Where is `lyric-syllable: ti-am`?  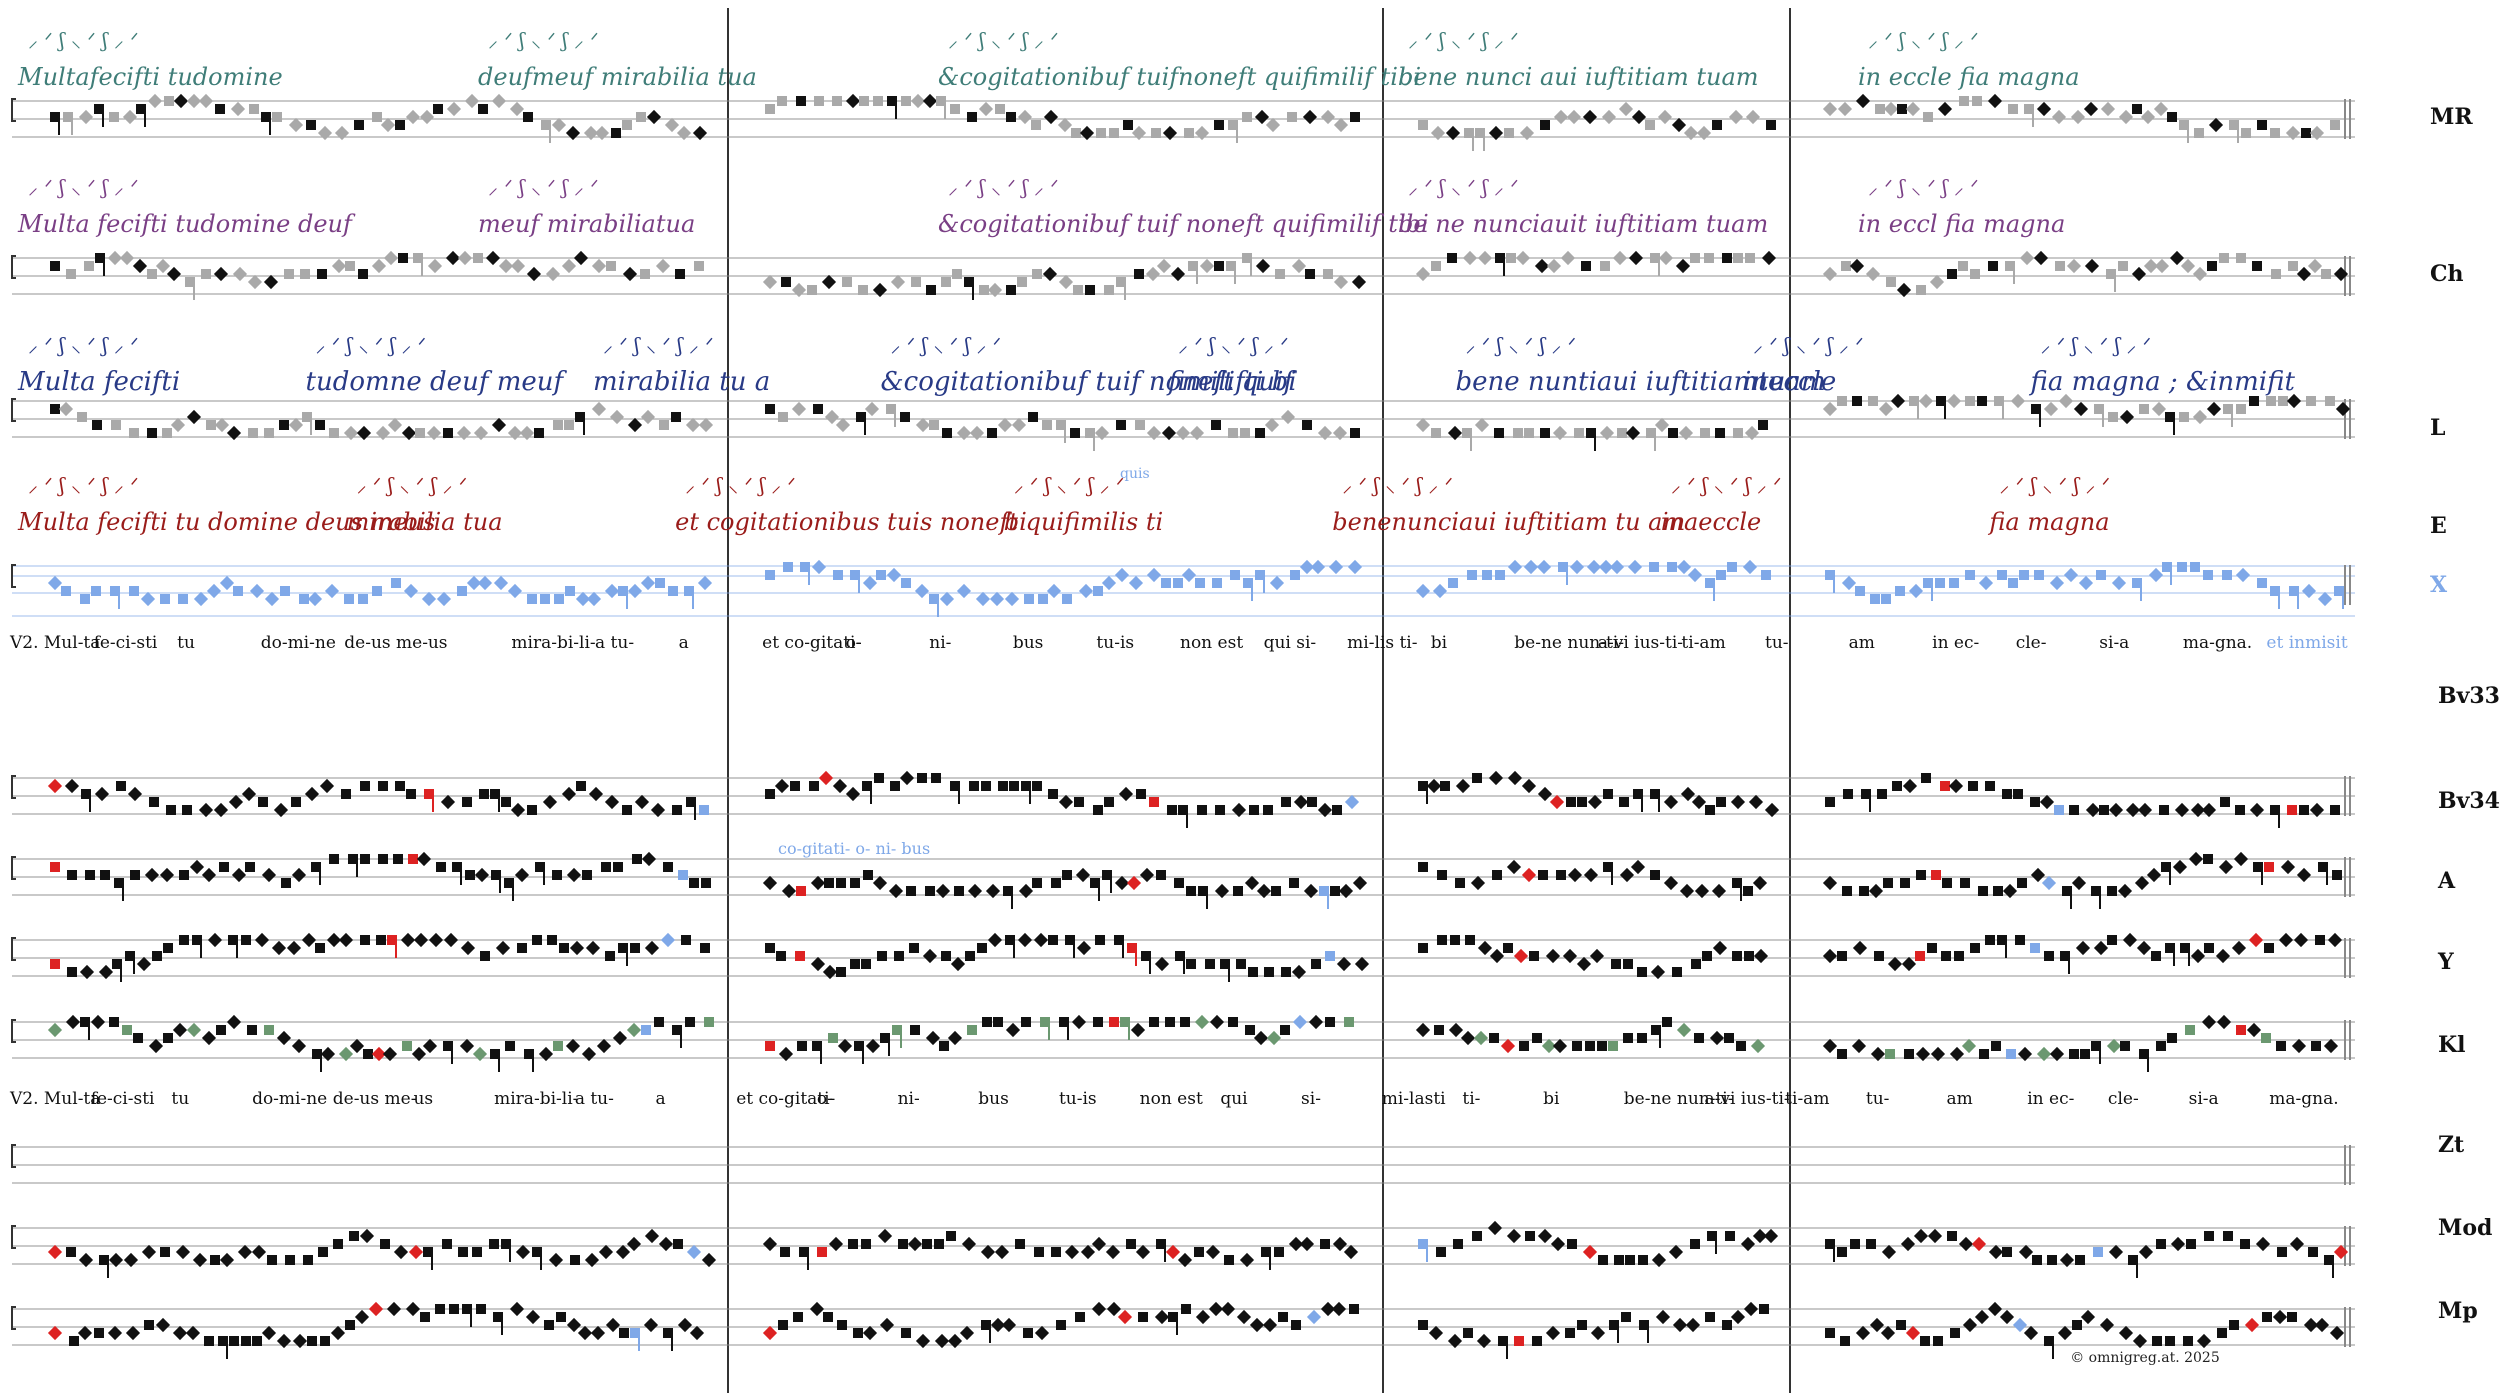
lyric-syllable: ti-am is located at coordinates (1807, 1099).